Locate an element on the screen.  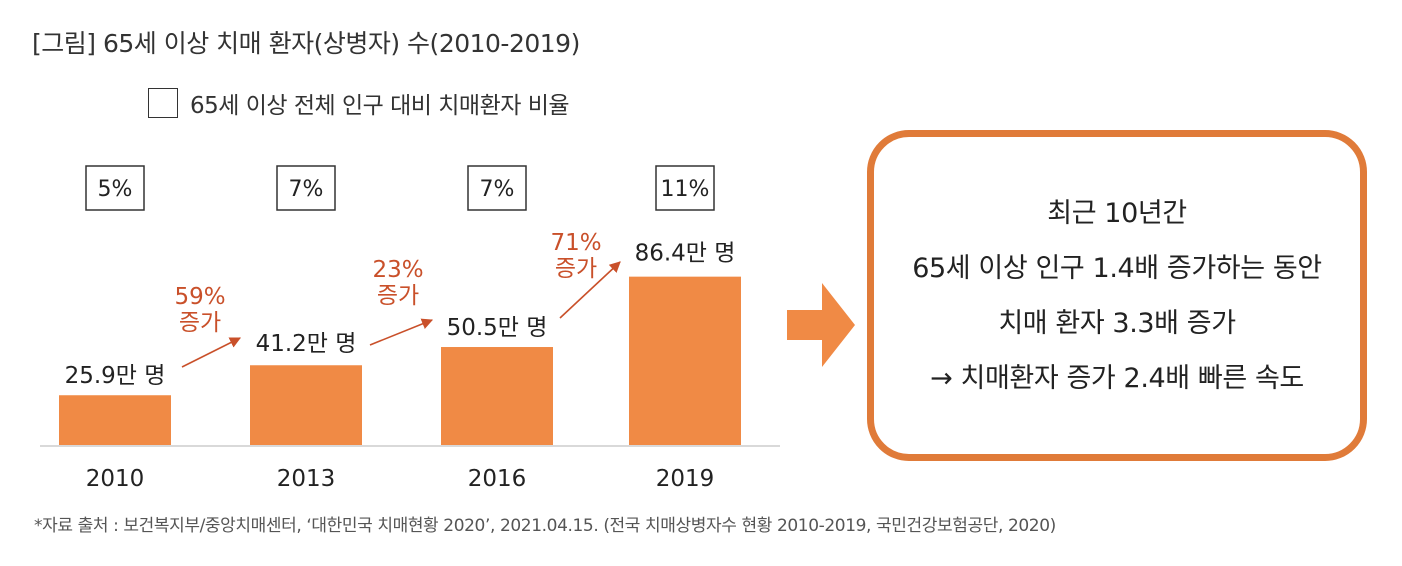
callout-line: → 치매환자 증가 2.4배 빠른 속도 is located at coordinates (1117, 378).